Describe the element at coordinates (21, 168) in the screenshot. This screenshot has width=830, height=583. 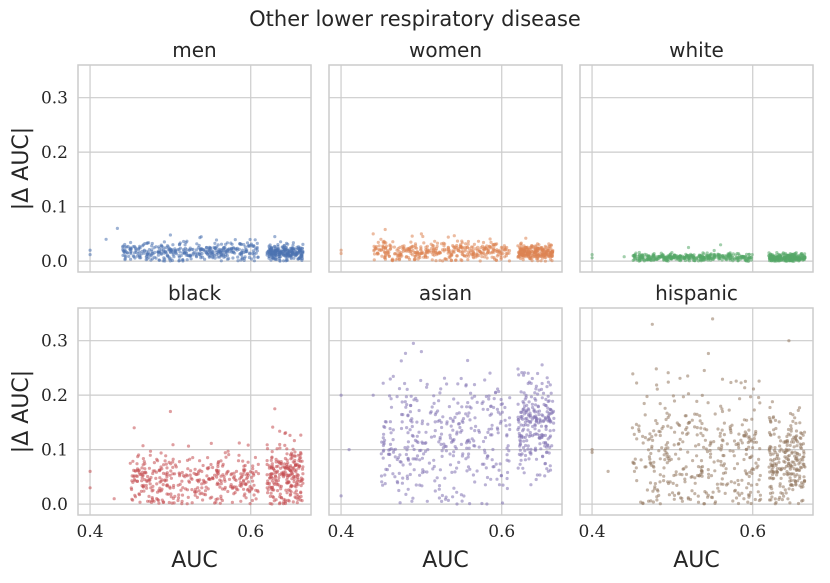
I see `y-axis-label: |Δ AUC|` at that location.